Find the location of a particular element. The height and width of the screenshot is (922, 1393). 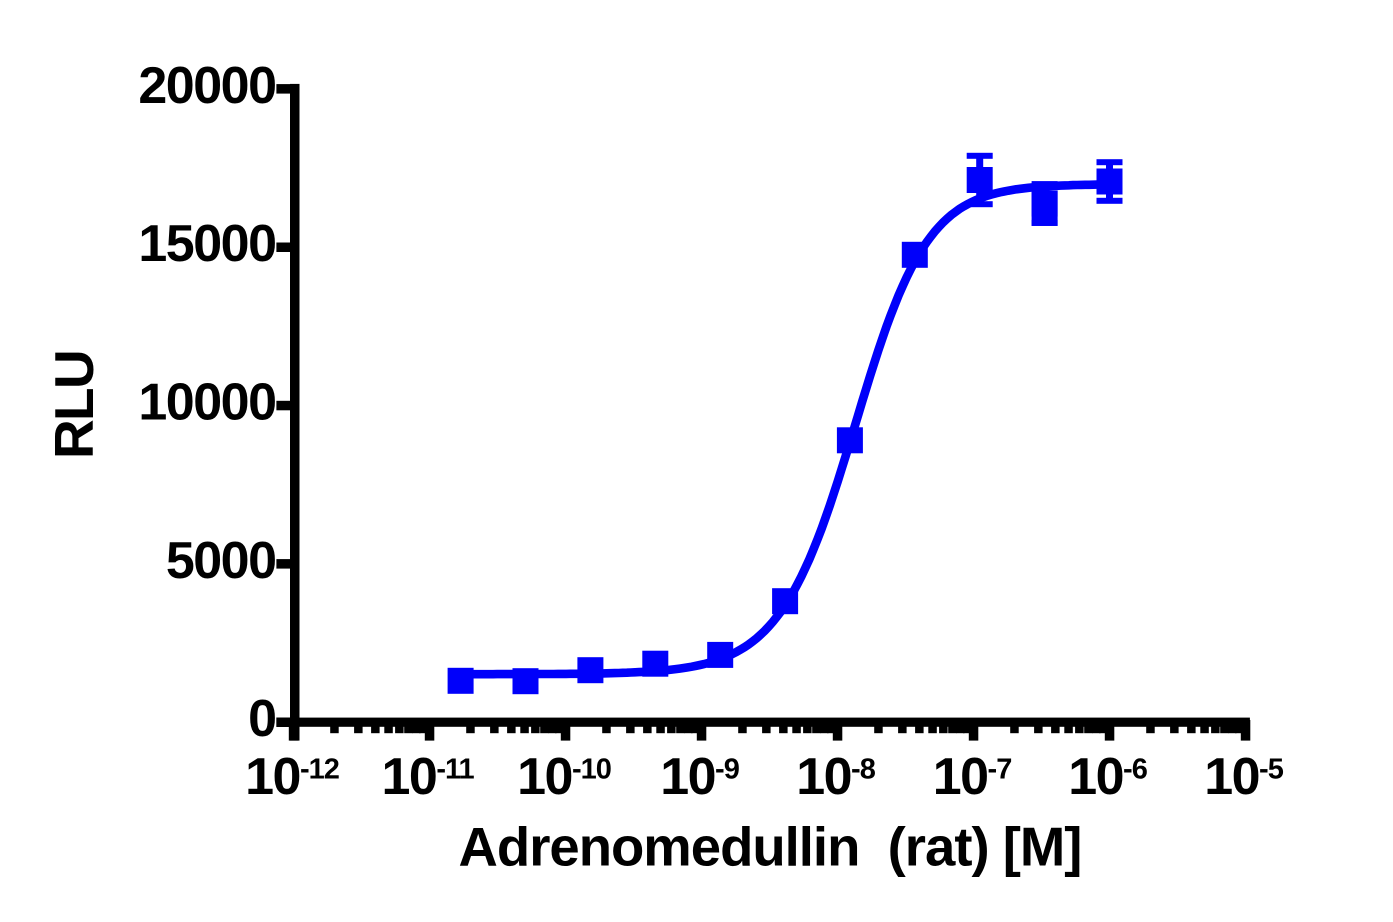

svg-text: 10-12 is located at coordinates (292, 777).